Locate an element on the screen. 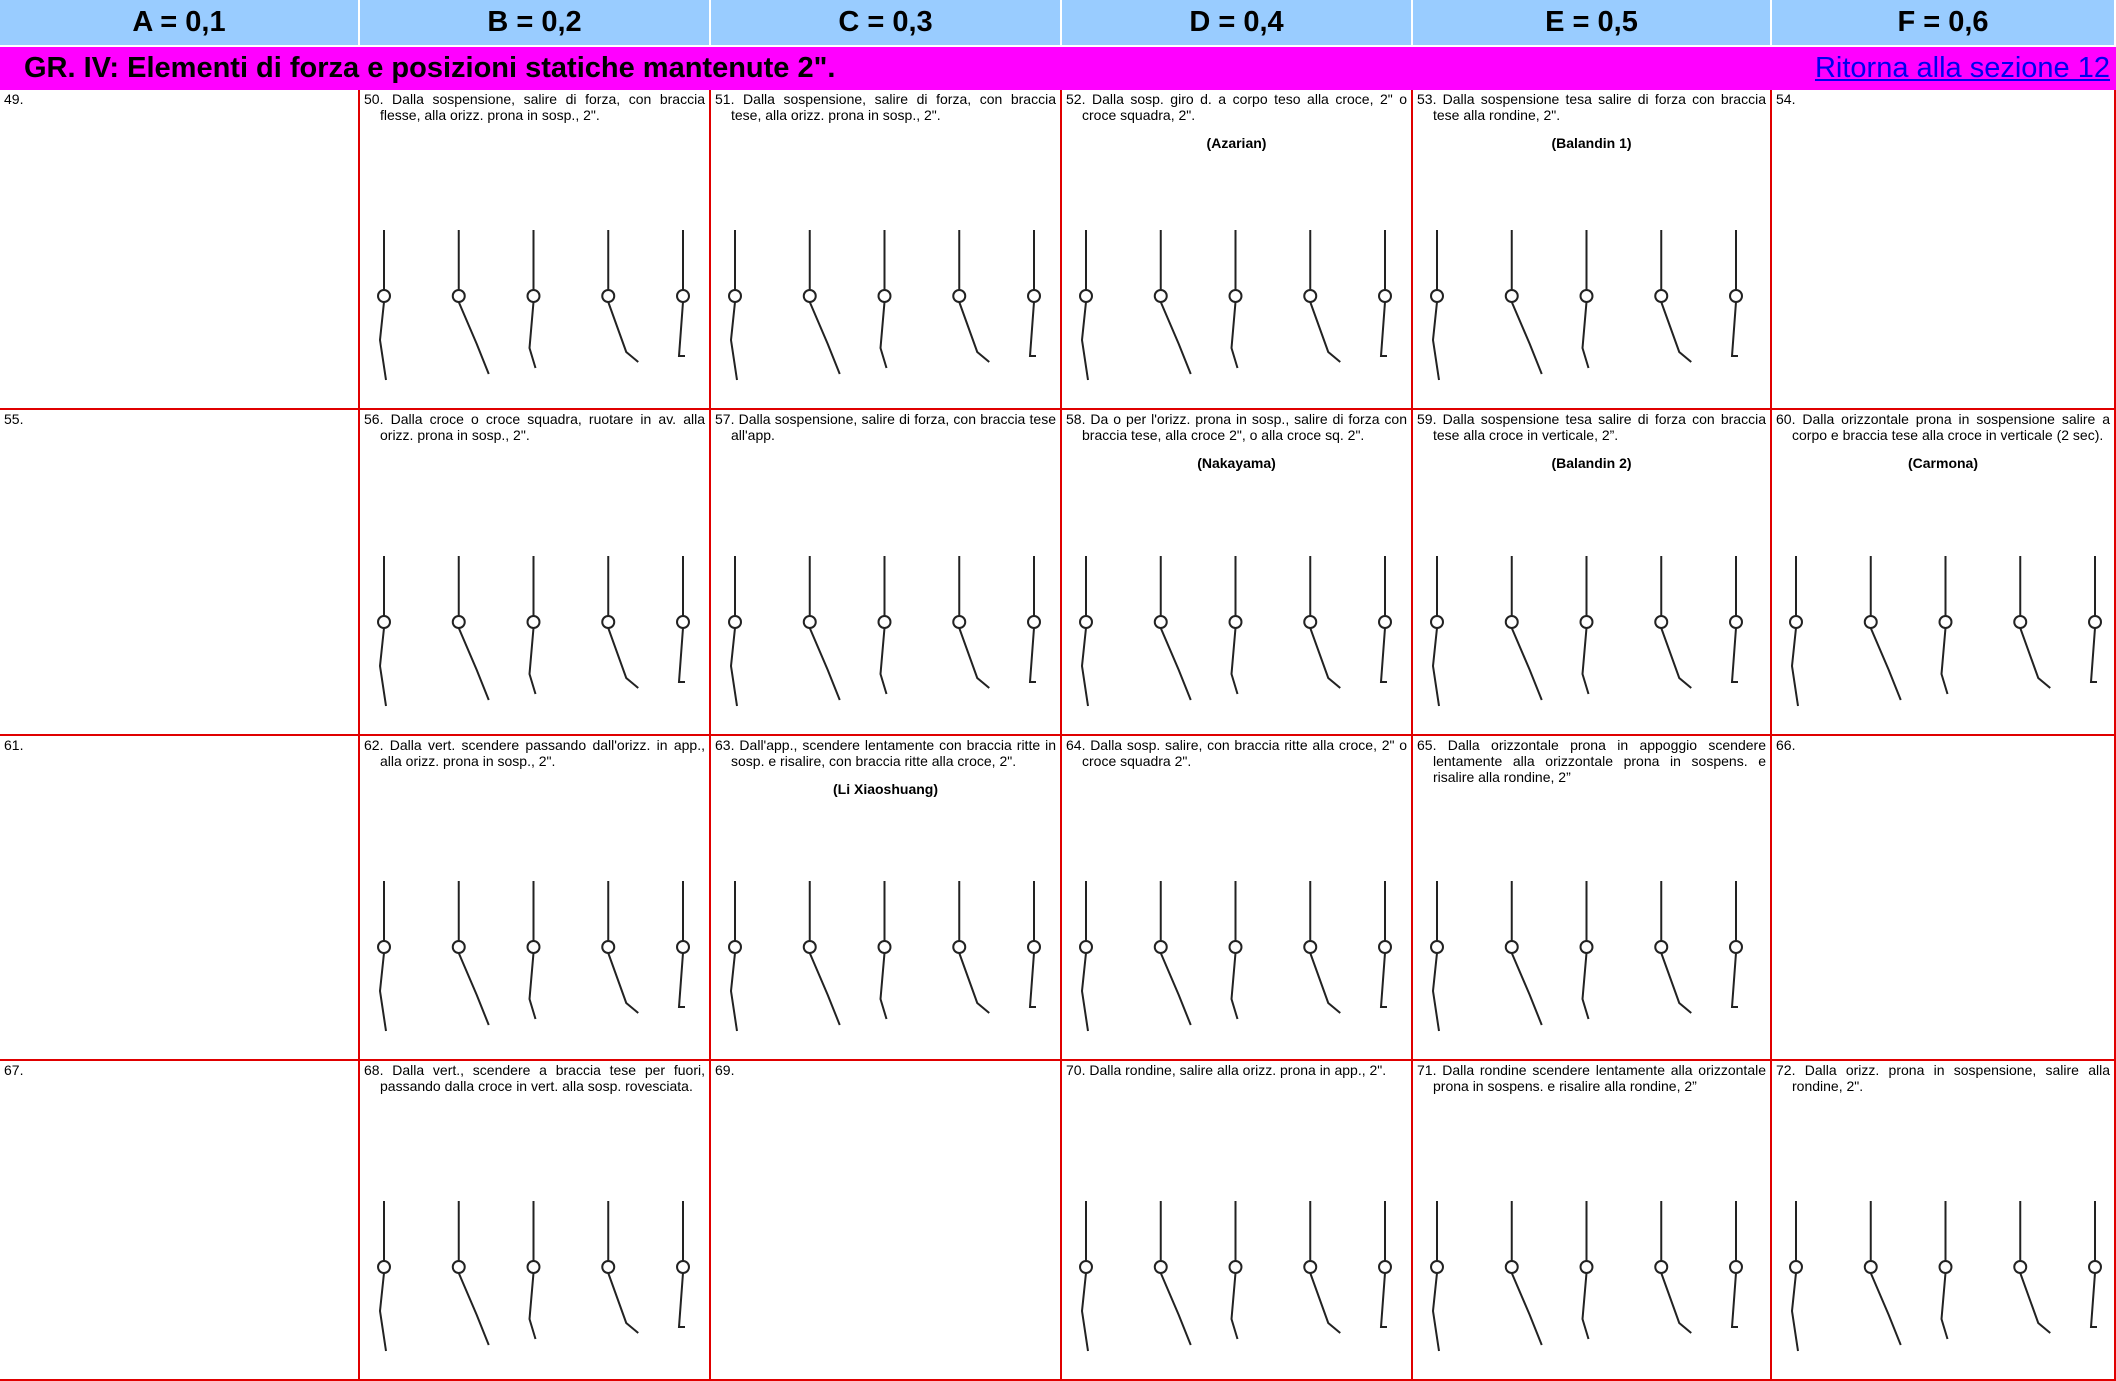 This screenshot has height=1381, width=2116. cell-text: 66. is located at coordinates (1786, 745).